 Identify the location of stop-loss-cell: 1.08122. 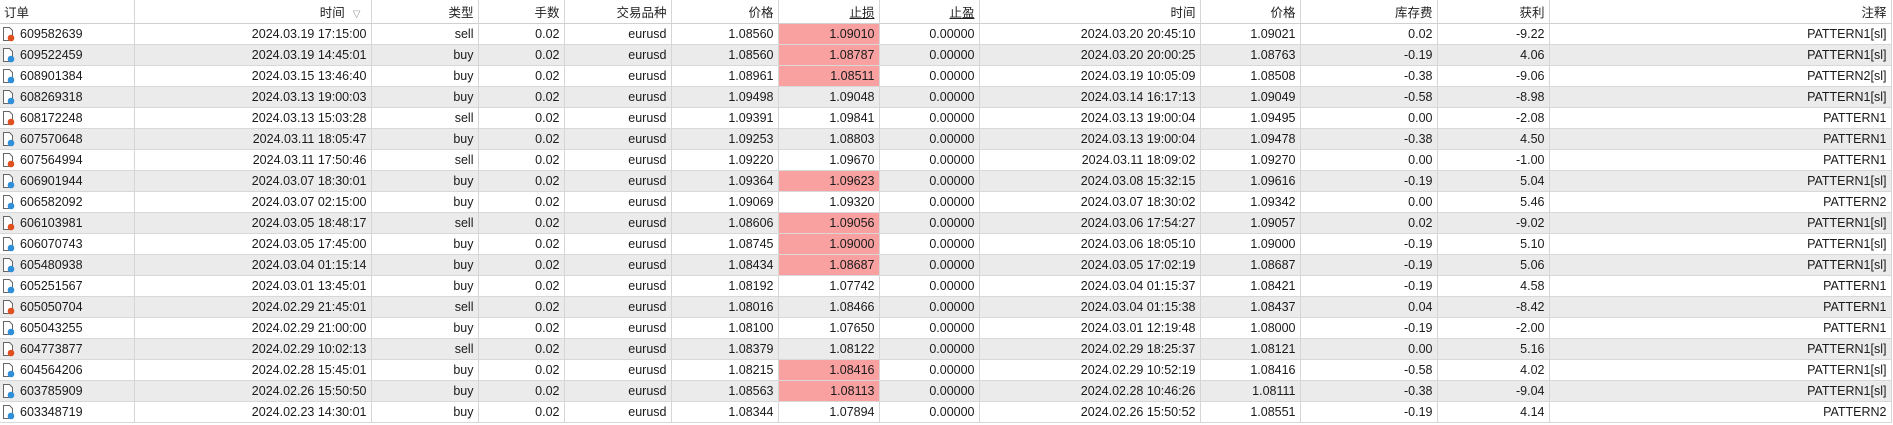
(829, 349).